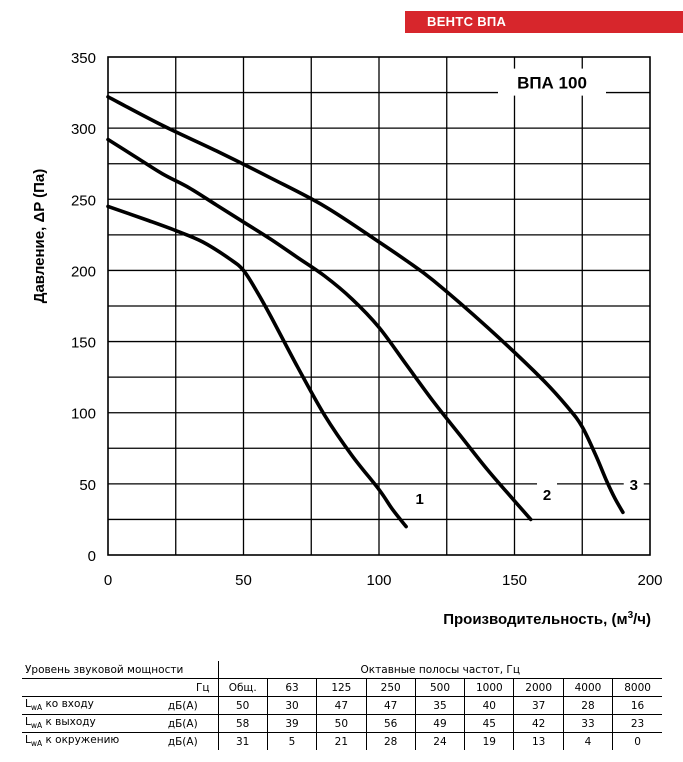 Image resolution: width=683 pixels, height=762 pixels. What do you see at coordinates (390, 723) in the screenshot?
I see `table-cell: 56` at bounding box center [390, 723].